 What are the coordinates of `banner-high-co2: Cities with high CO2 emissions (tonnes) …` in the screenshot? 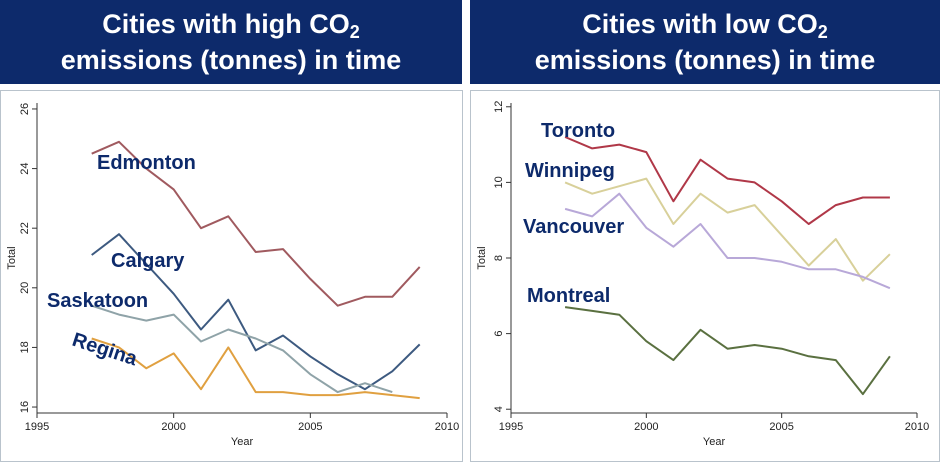 It's located at (231, 42).